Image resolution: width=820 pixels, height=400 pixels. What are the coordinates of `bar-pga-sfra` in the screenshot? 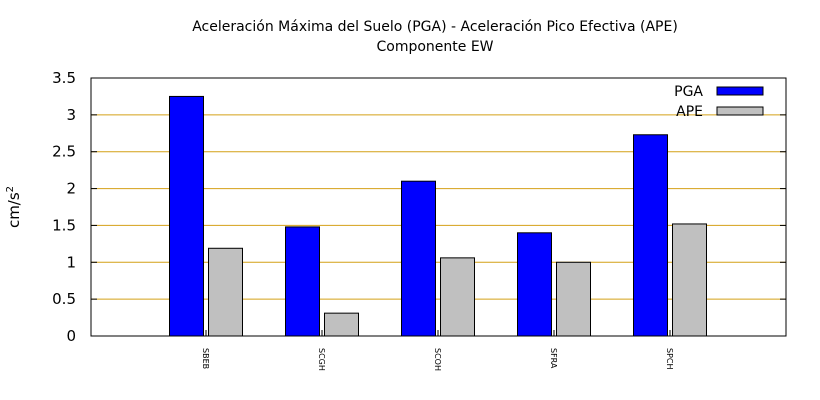 It's located at (534, 284).